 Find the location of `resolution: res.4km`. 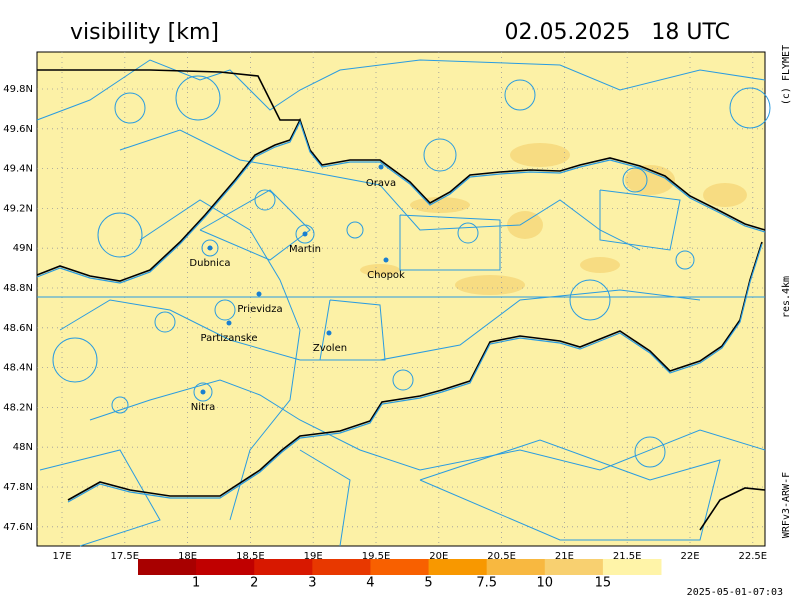

resolution: res.4km is located at coordinates (786, 297).